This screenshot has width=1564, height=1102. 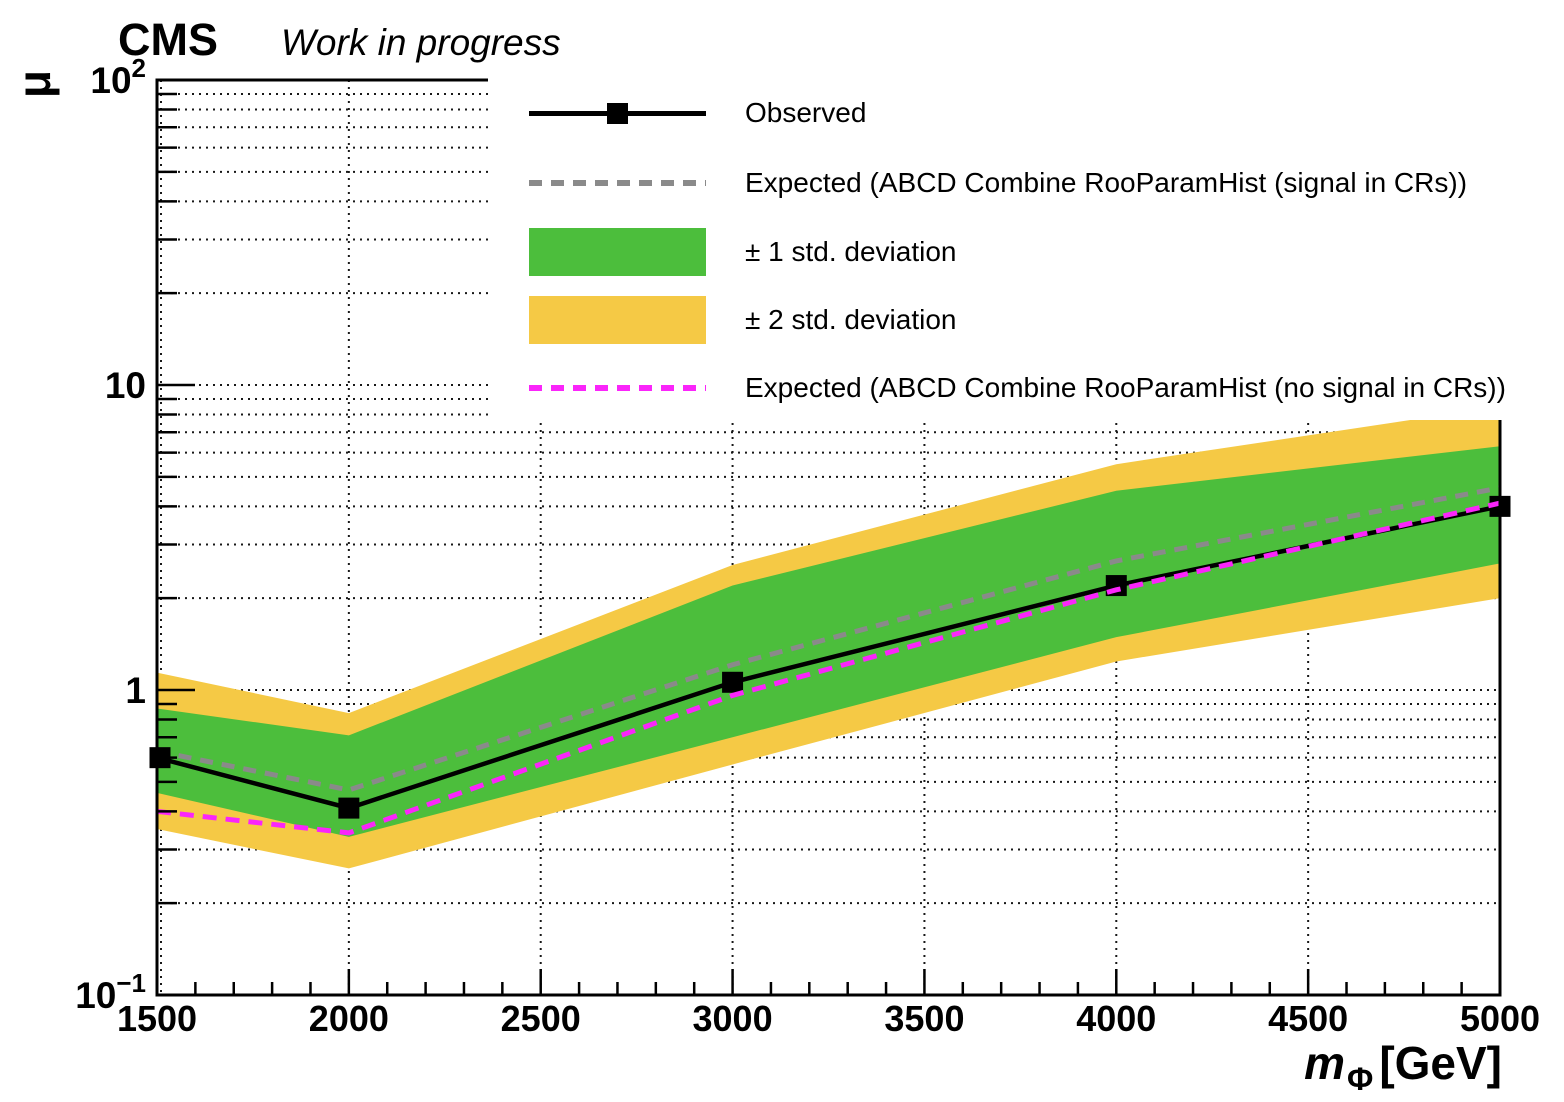 What do you see at coordinates (924, 1018) in the screenshot?
I see `x-tick-label: 3500` at bounding box center [924, 1018].